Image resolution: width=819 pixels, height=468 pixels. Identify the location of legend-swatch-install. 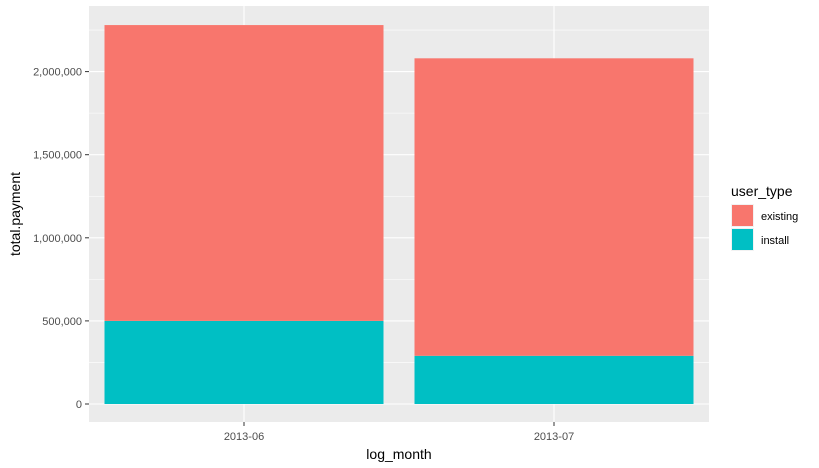
(742, 239).